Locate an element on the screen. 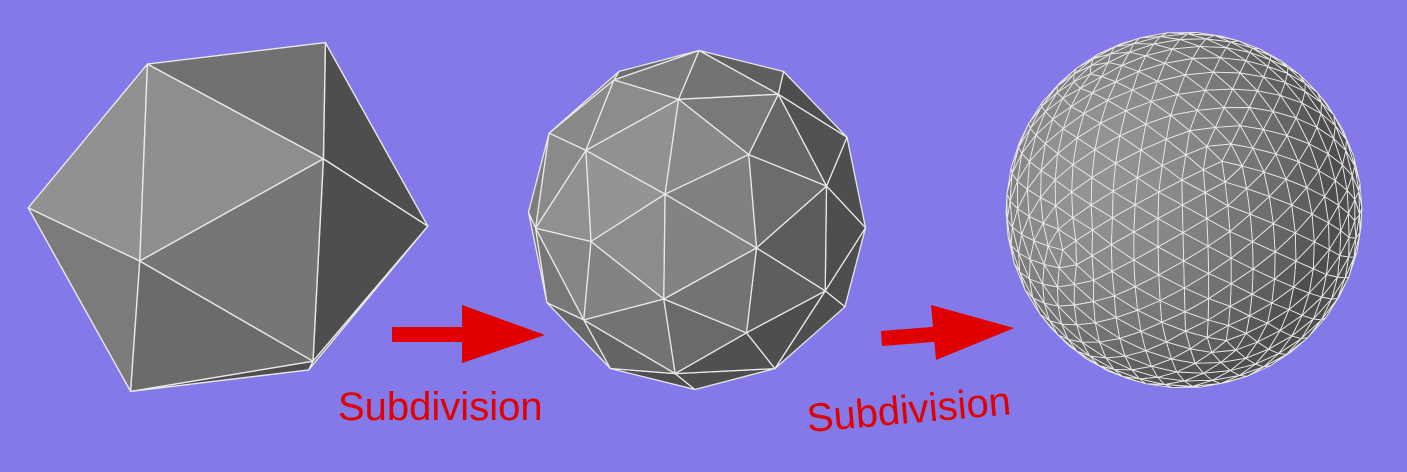 The image size is (1407, 472). arrow-1-head is located at coordinates (503, 334).